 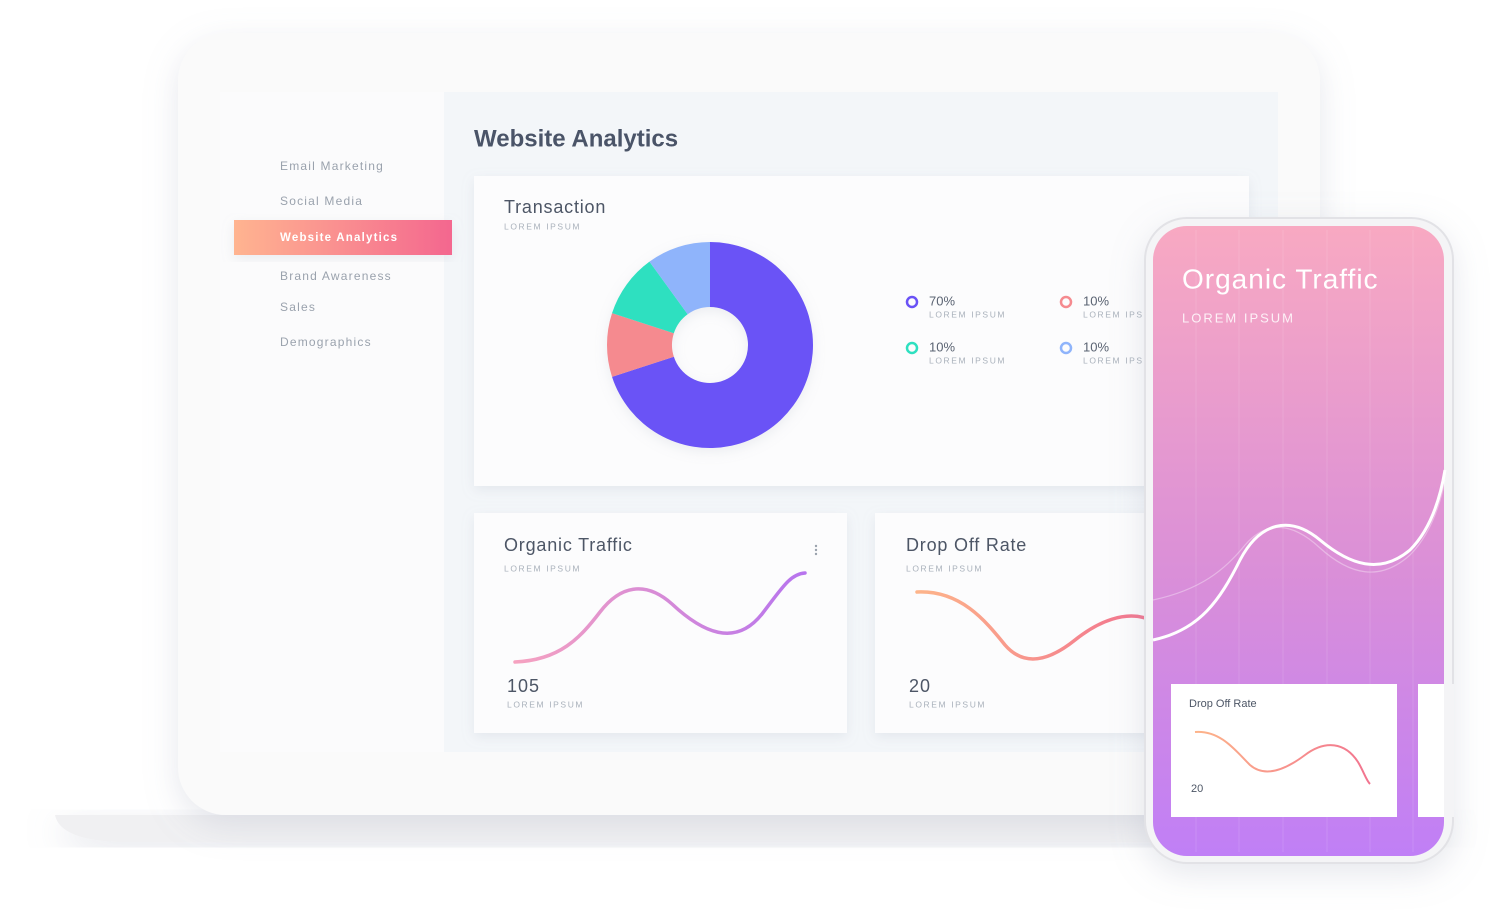 What do you see at coordinates (1223, 704) in the screenshot?
I see `phone-card-title: Drop Off Rate` at bounding box center [1223, 704].